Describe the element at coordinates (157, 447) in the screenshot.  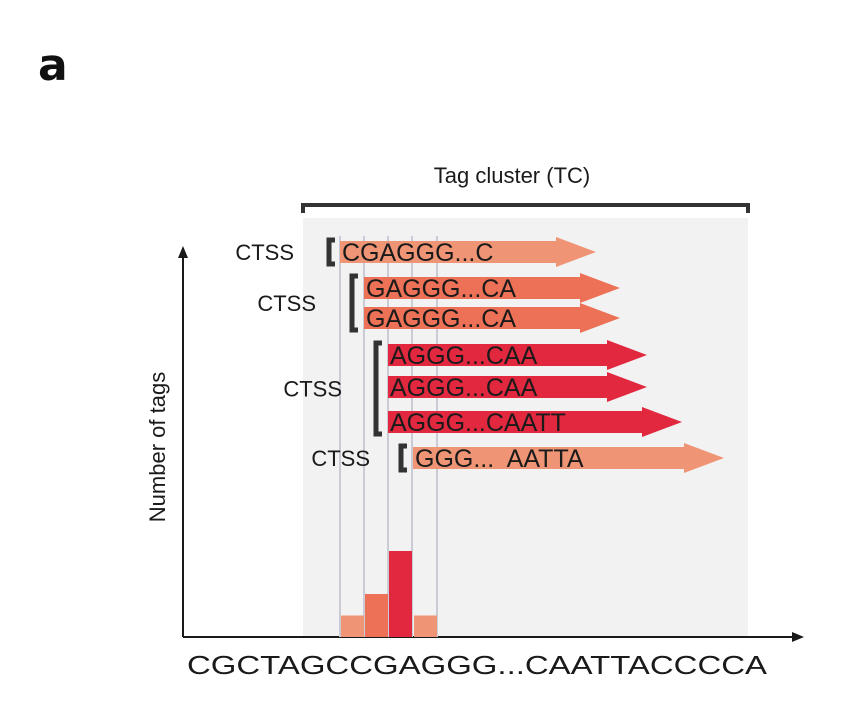
I see `y-axis-label: Number of tags` at that location.